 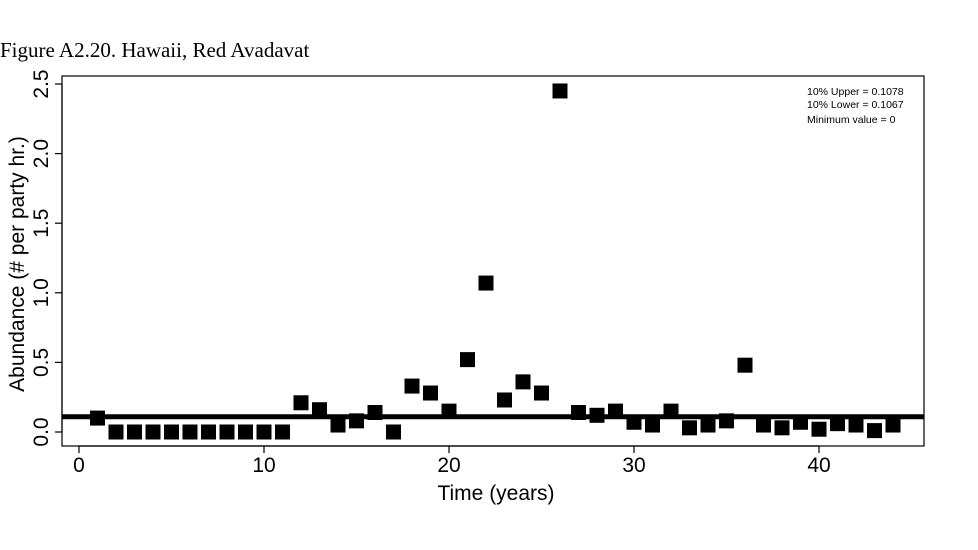 I want to click on x-tick-label: 30, so click(x=633, y=465).